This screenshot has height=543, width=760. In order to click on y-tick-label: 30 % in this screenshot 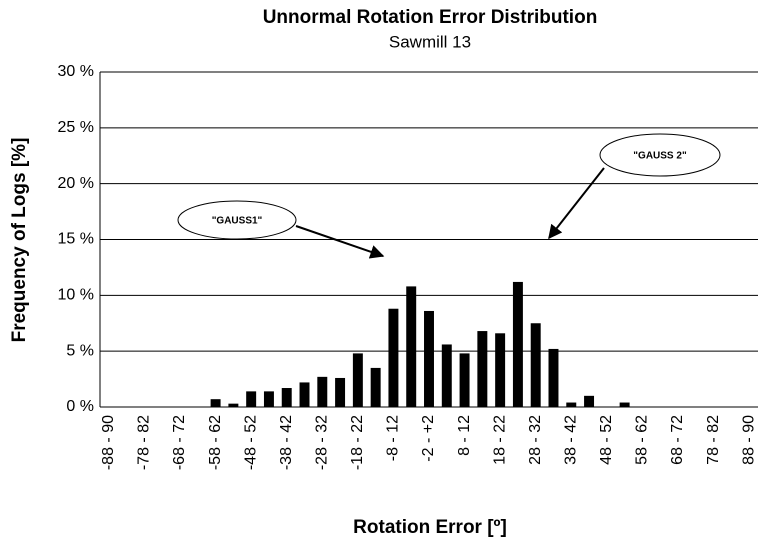, I will do `click(76, 71)`.